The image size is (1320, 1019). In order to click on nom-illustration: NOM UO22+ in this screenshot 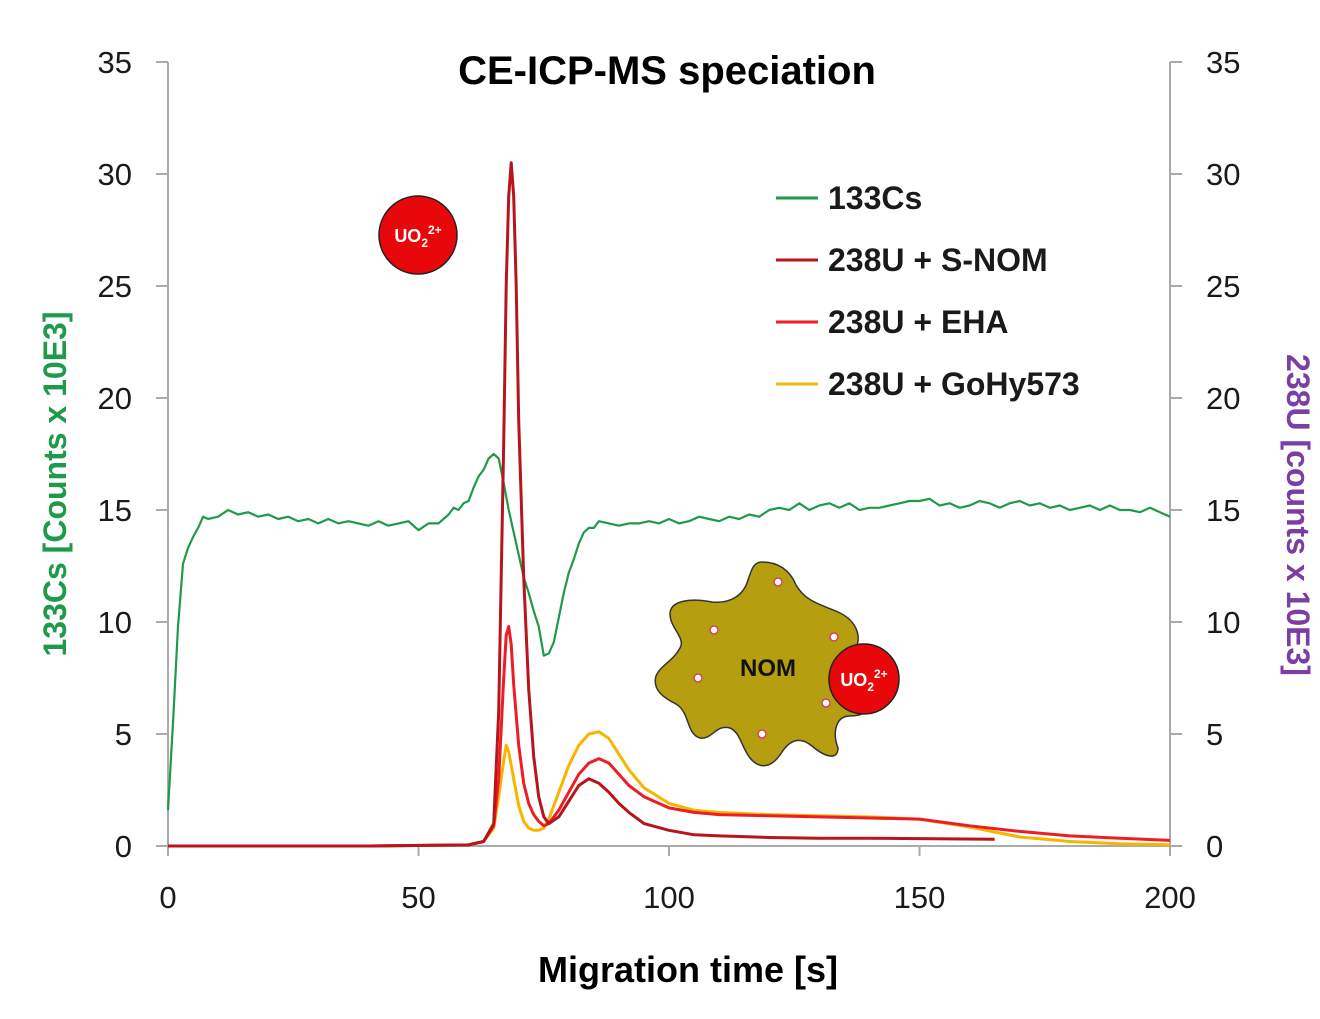, I will do `click(777, 664)`.